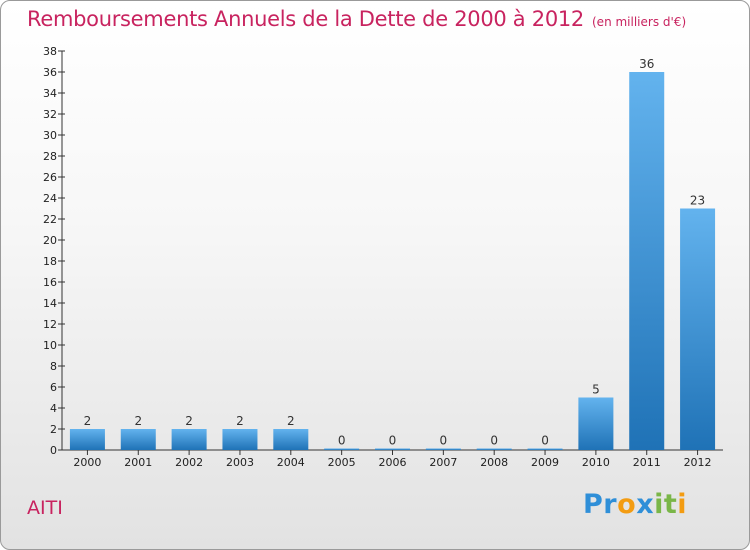 Image resolution: width=750 pixels, height=550 pixels. What do you see at coordinates (646, 64) in the screenshot?
I see `data-label: 36` at bounding box center [646, 64].